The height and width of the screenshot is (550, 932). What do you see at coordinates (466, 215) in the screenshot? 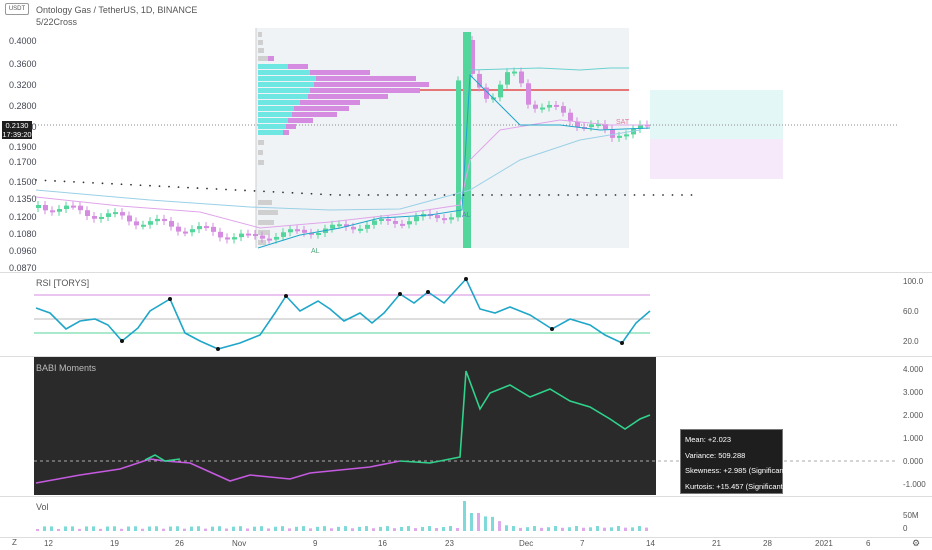
I see `al-marker-2: AL` at bounding box center [466, 215].